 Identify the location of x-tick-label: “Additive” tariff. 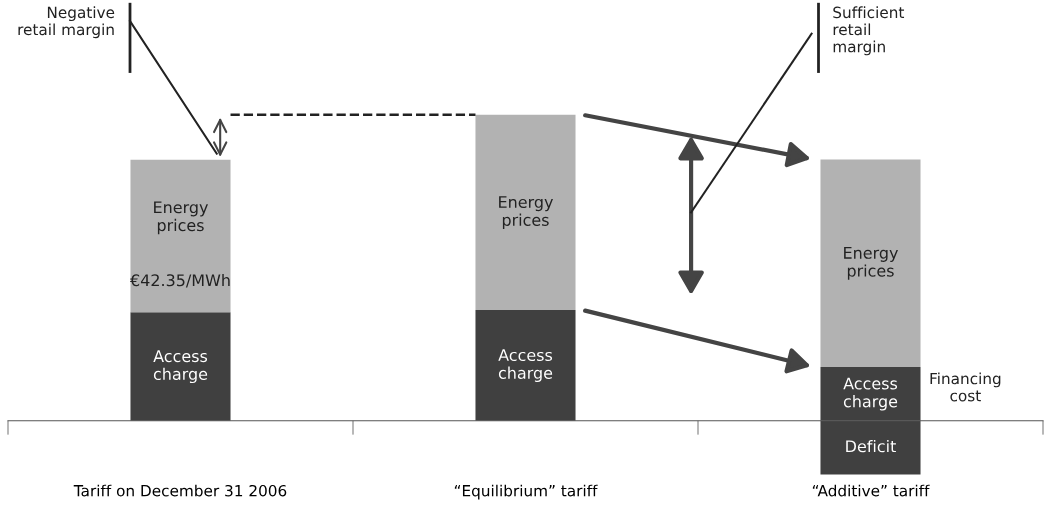
(871, 490).